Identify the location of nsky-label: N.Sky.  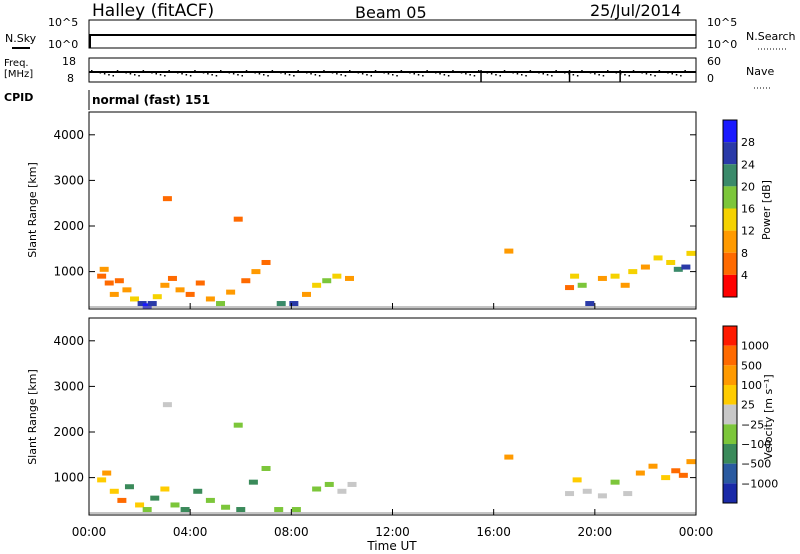
(21, 38).